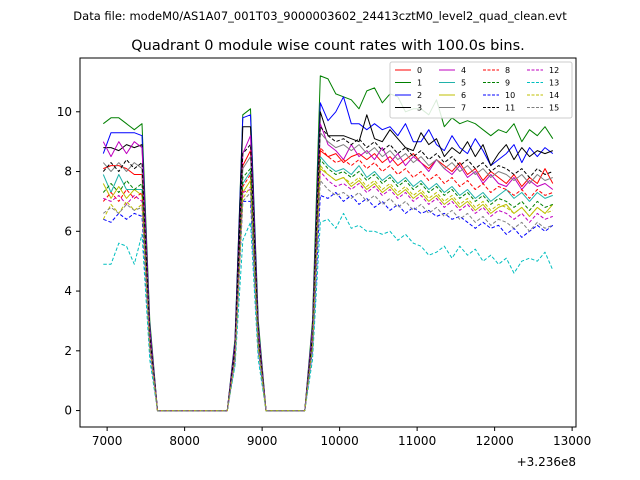  What do you see at coordinates (262, 441) in the screenshot?
I see `x-tick-label: 9000` at bounding box center [262, 441].